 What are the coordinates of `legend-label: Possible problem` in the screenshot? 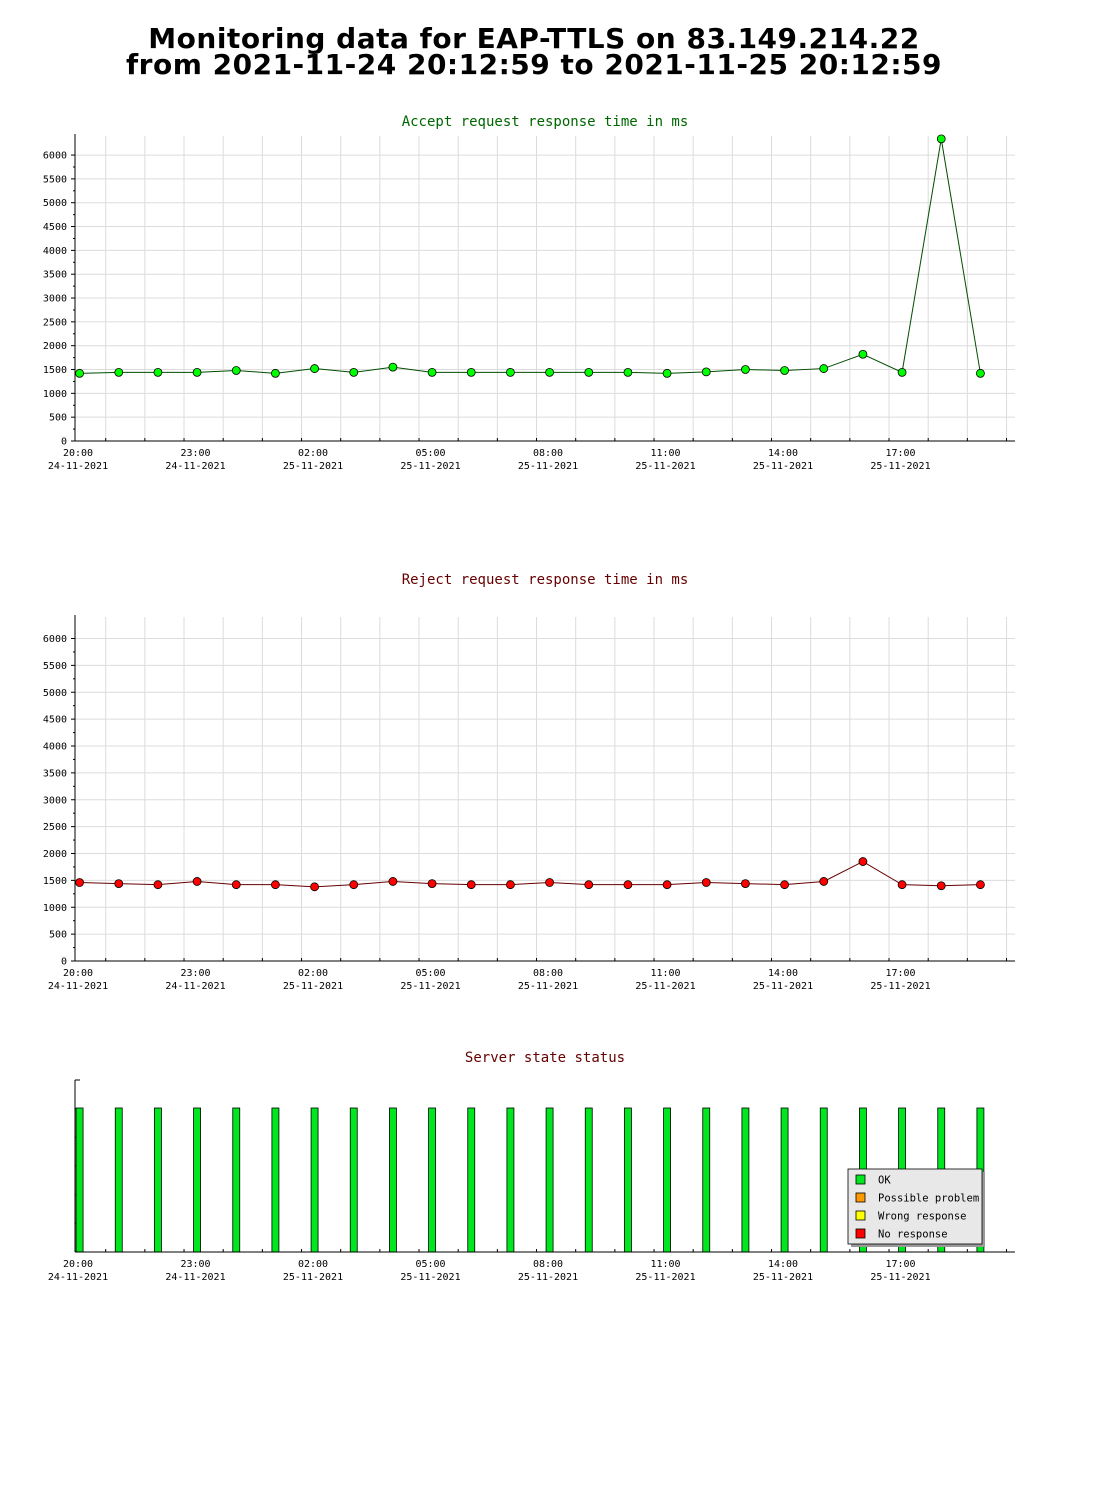 It's located at (928, 1199).